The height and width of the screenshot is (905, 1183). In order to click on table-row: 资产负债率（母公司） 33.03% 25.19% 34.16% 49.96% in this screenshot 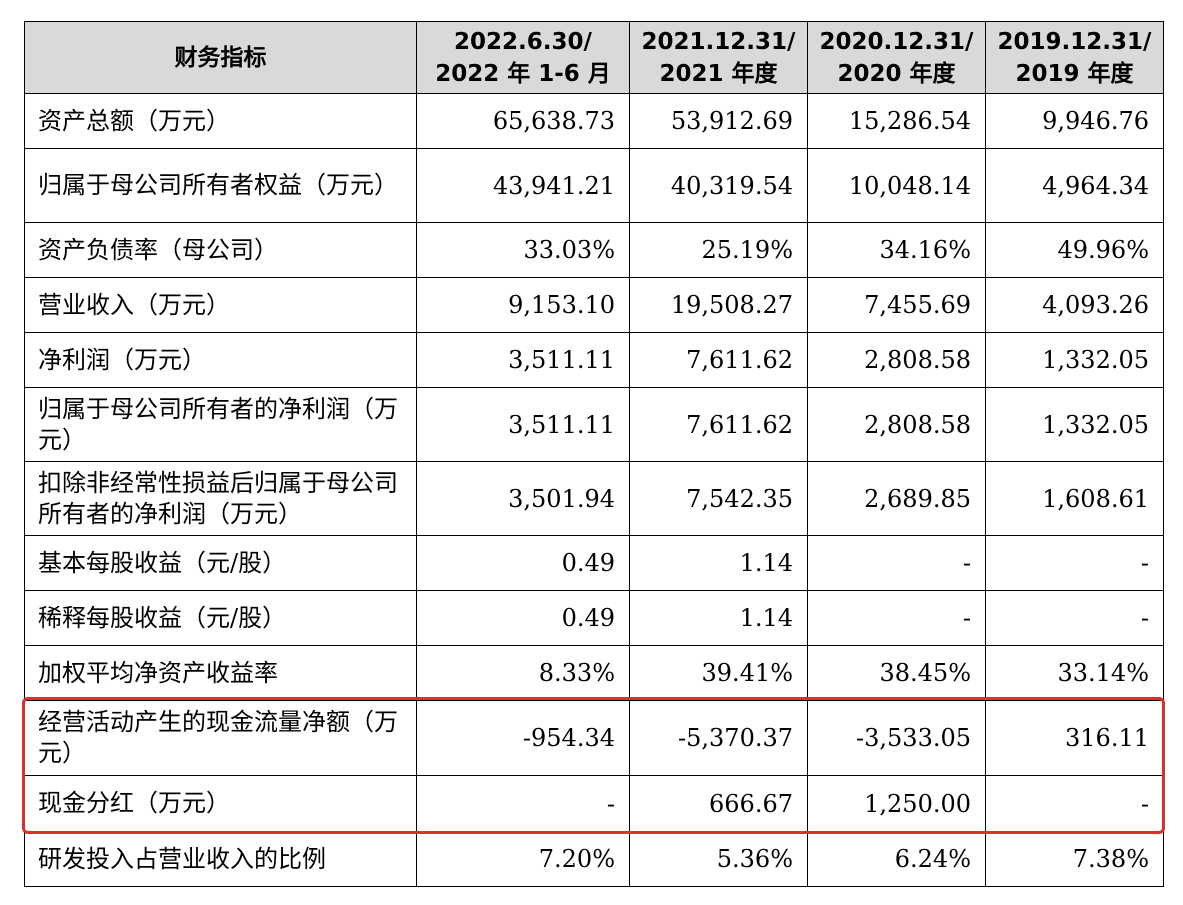, I will do `click(594, 250)`.